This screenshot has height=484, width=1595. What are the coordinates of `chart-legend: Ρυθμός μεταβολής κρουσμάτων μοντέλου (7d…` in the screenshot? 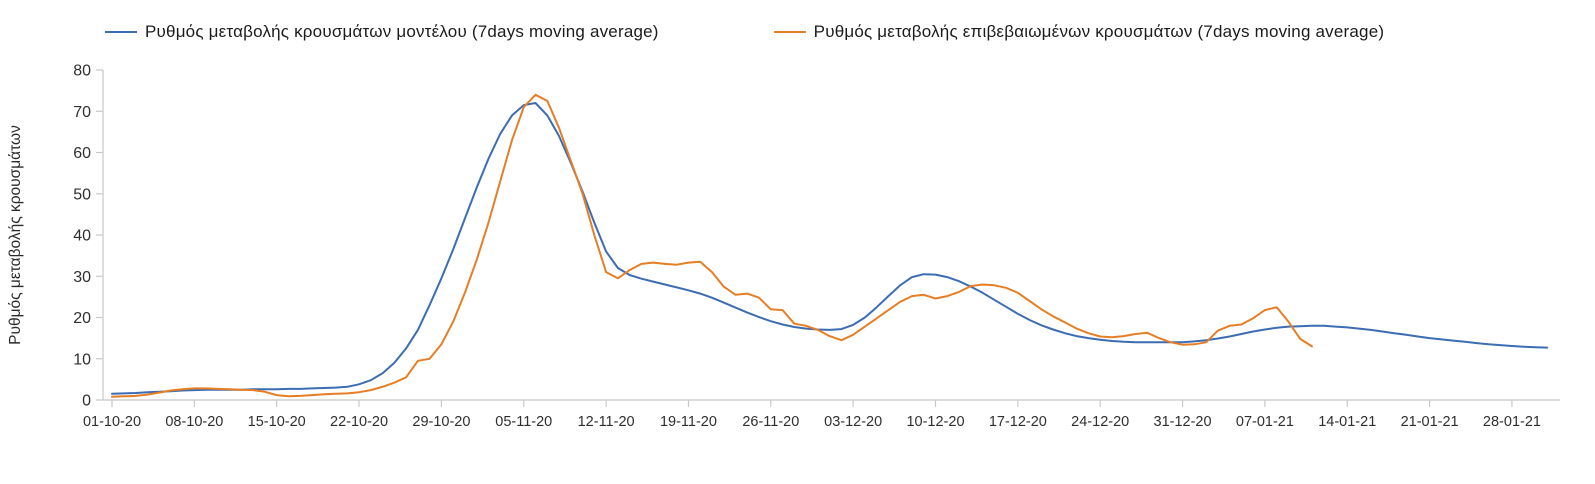 It's located at (744, 32).